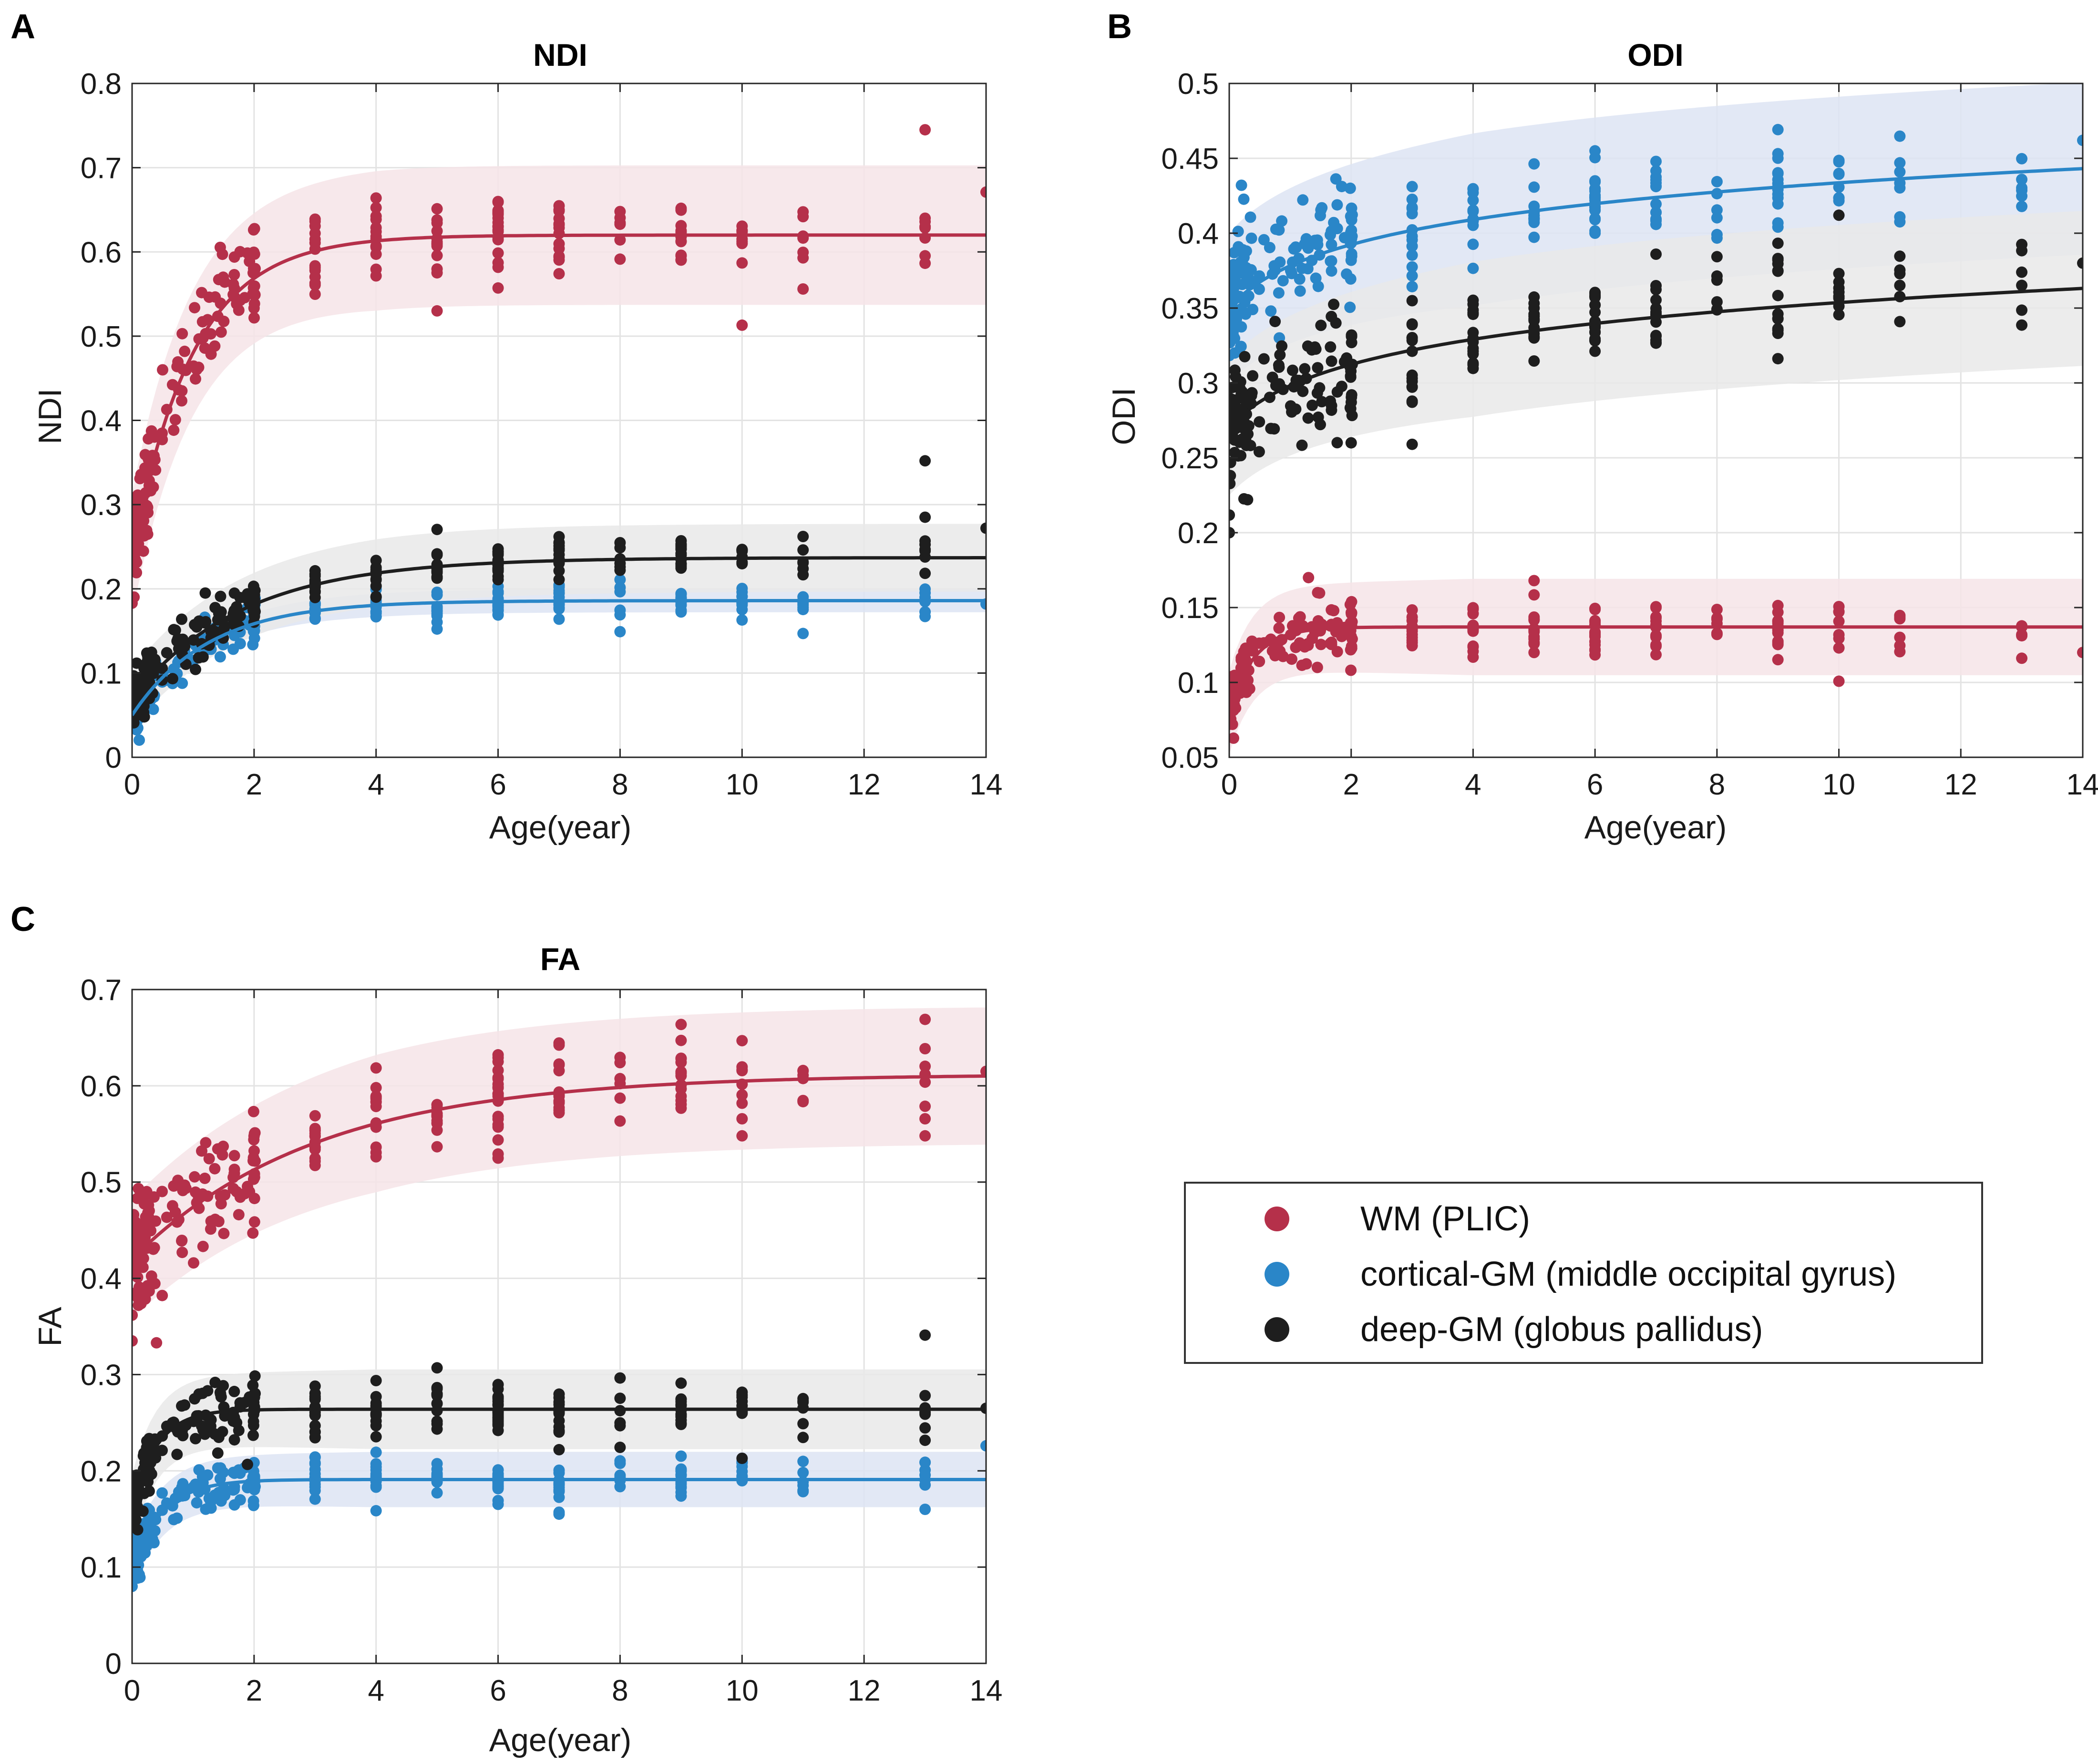  I want to click on scatter-wm, so click(559, 366).